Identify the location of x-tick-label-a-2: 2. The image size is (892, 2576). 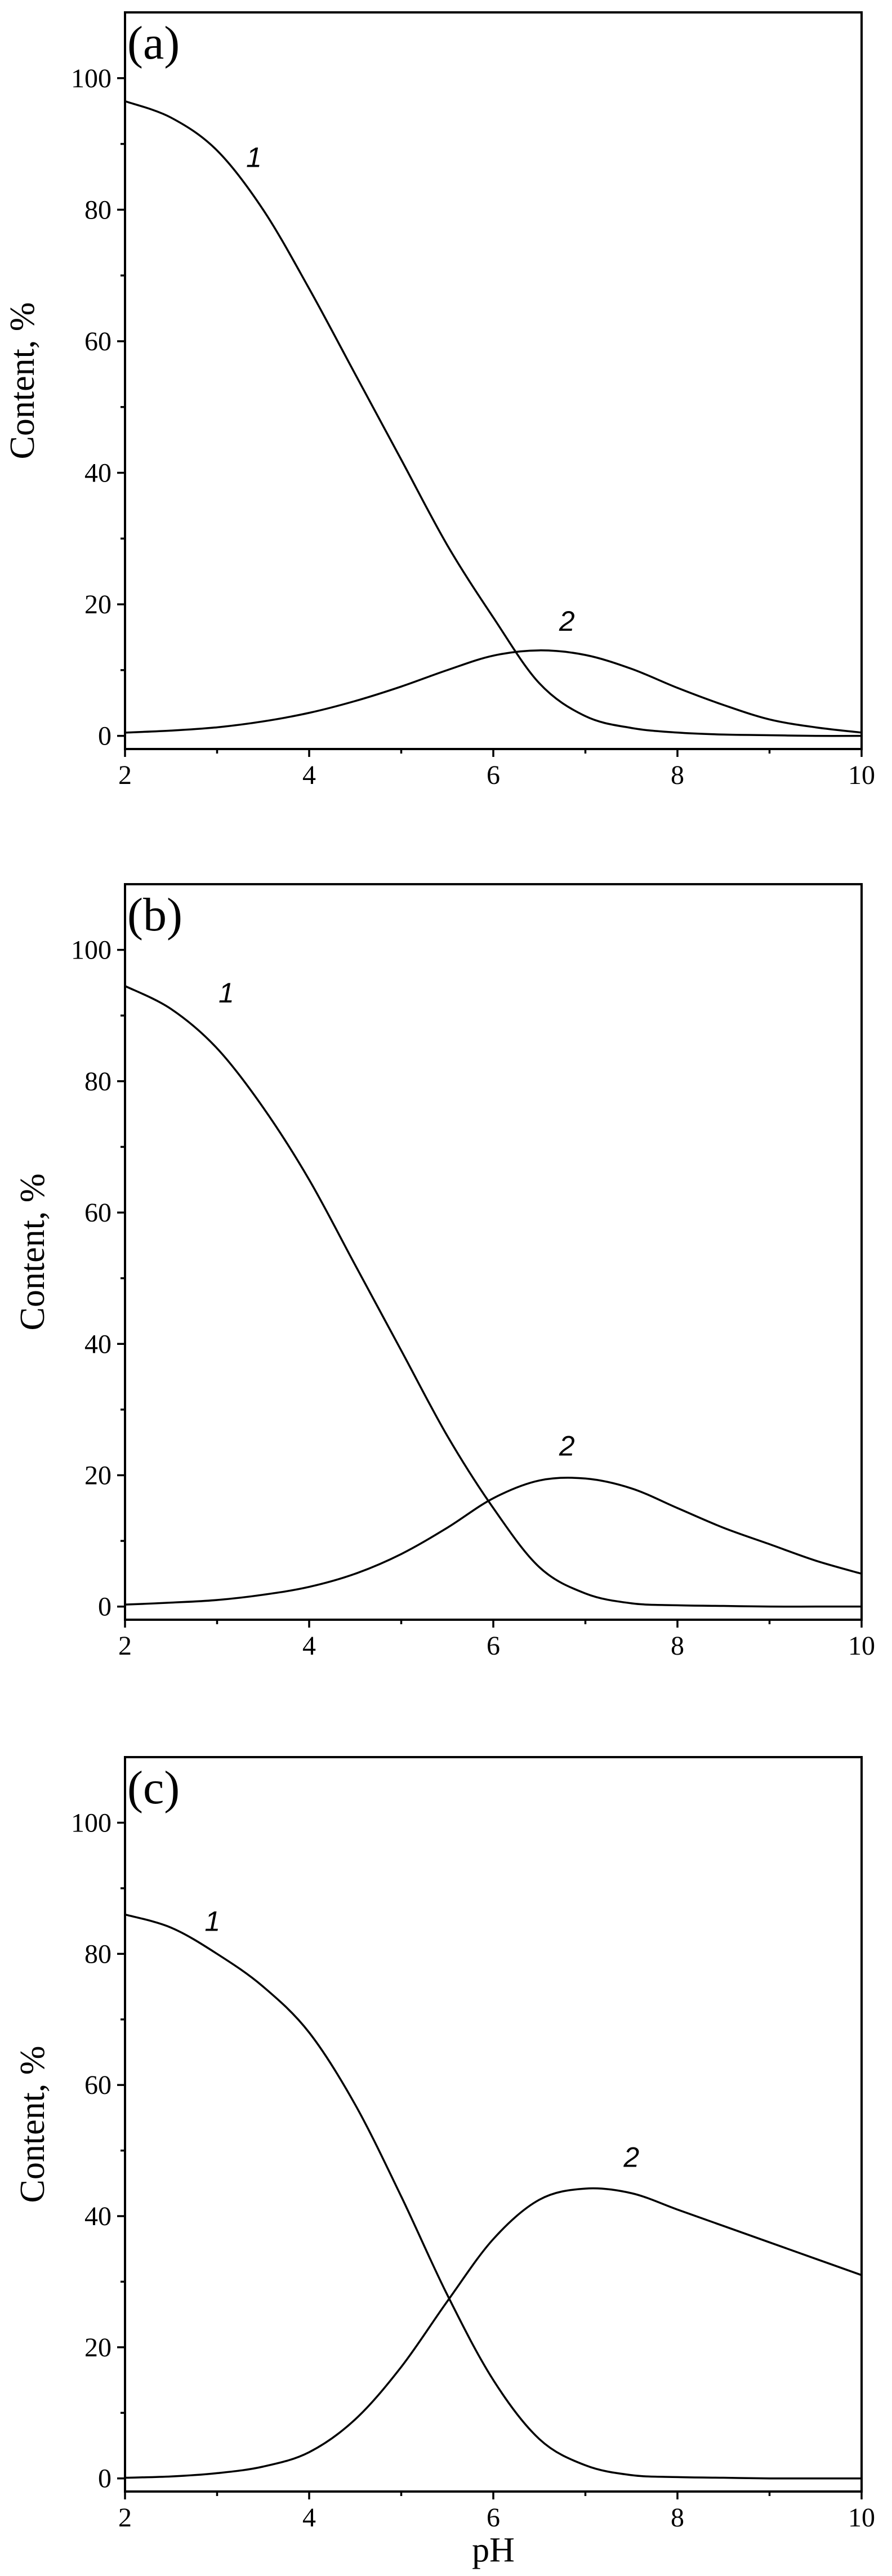
(125, 775).